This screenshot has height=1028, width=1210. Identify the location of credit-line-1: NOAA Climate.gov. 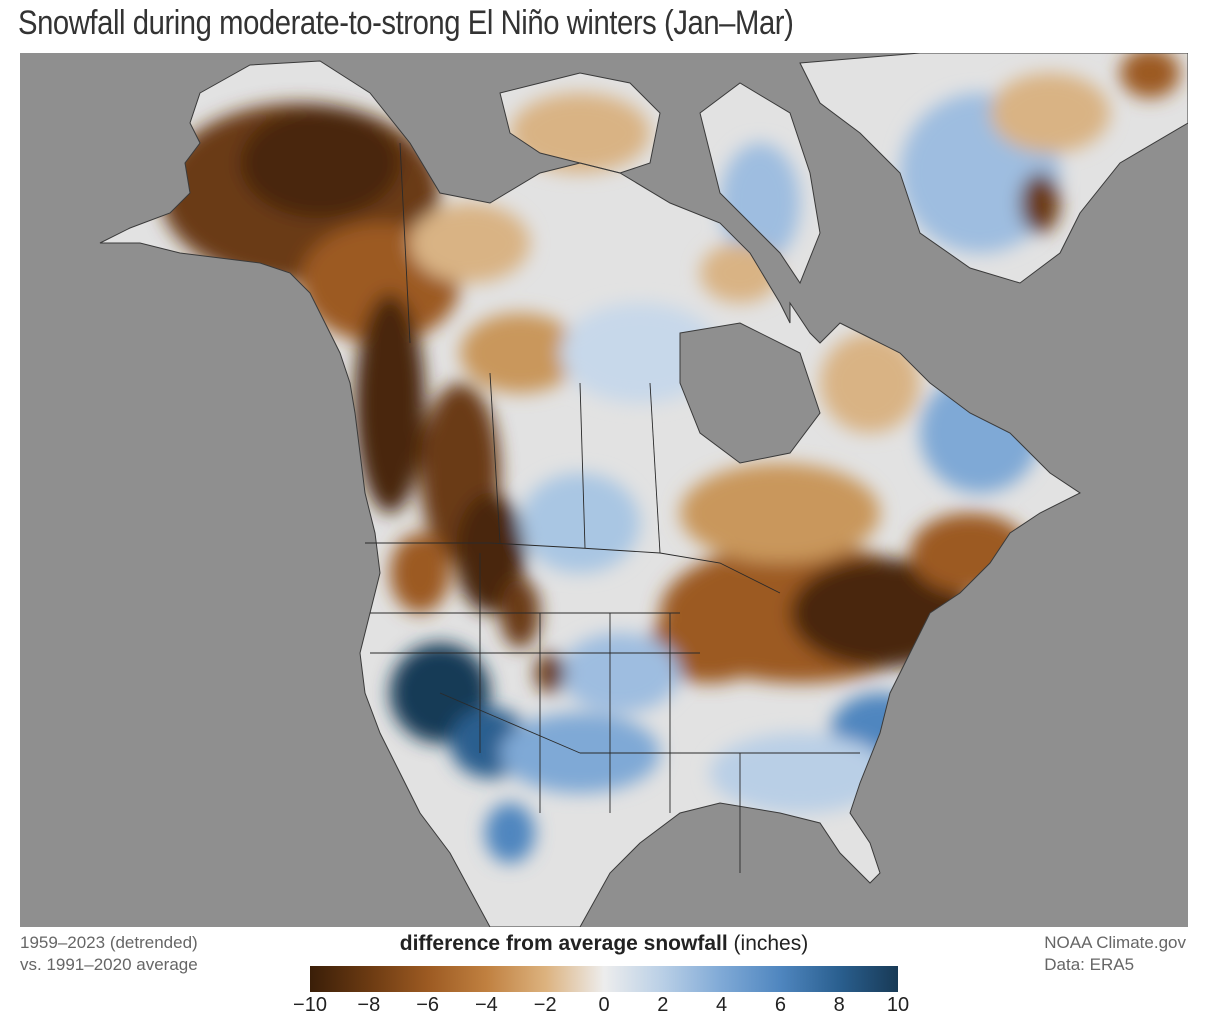
(1115, 942).